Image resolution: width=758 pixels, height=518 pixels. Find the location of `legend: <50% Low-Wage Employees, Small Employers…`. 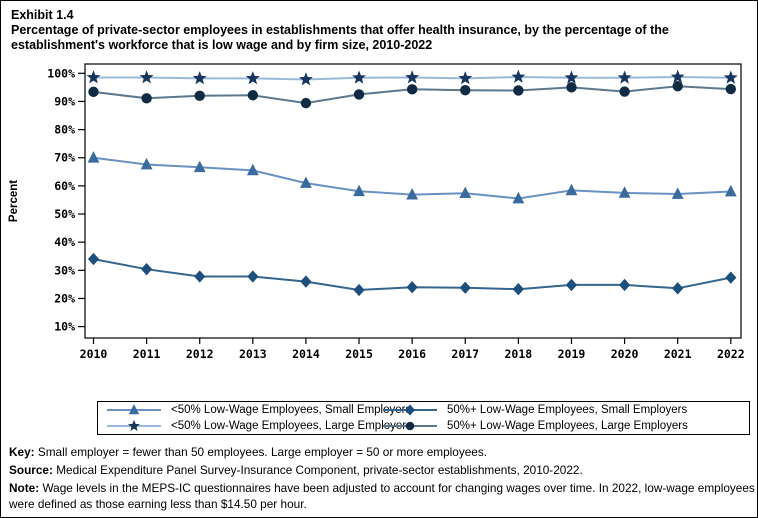

legend: <50% Low-Wage Employees, Small Employers… is located at coordinates (423, 418).